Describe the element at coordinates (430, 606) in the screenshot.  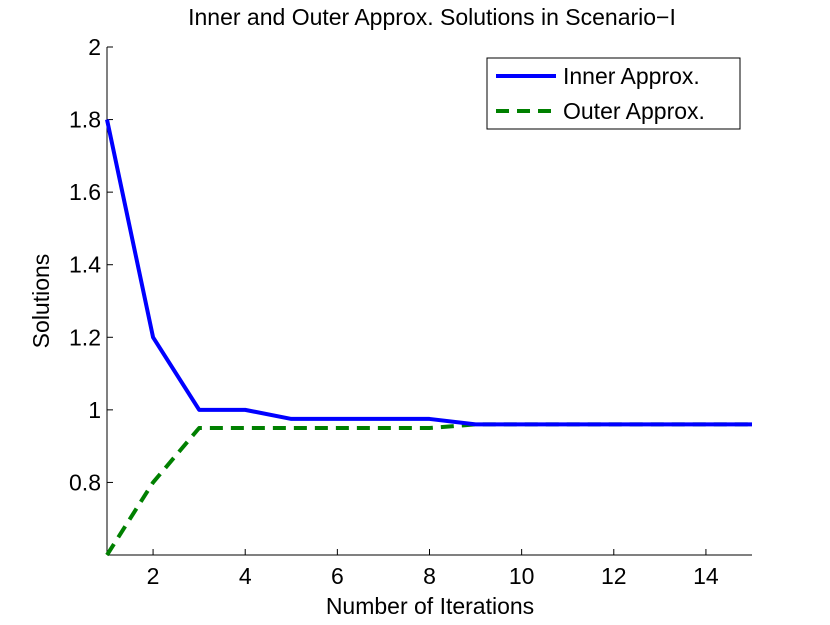
I see `x-axis-label: Number of Iterations` at that location.